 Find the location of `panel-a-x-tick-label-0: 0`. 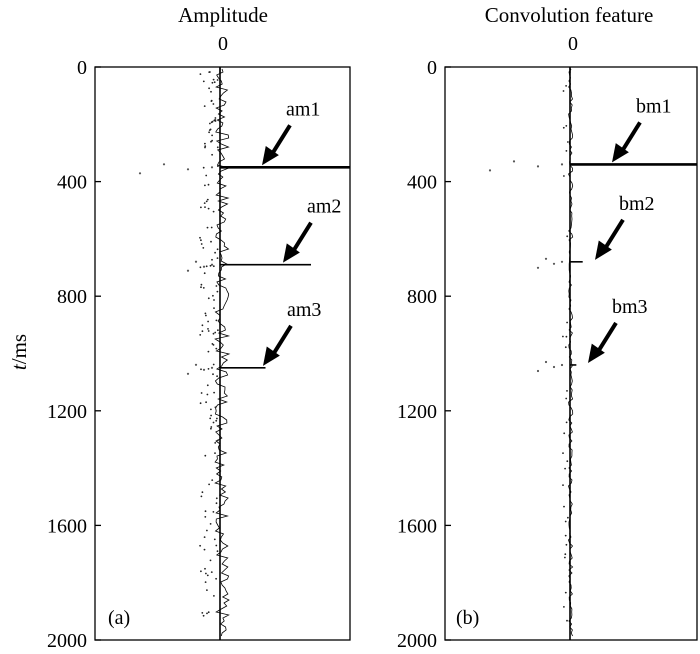

panel-a-x-tick-label-0: 0 is located at coordinates (223, 44).